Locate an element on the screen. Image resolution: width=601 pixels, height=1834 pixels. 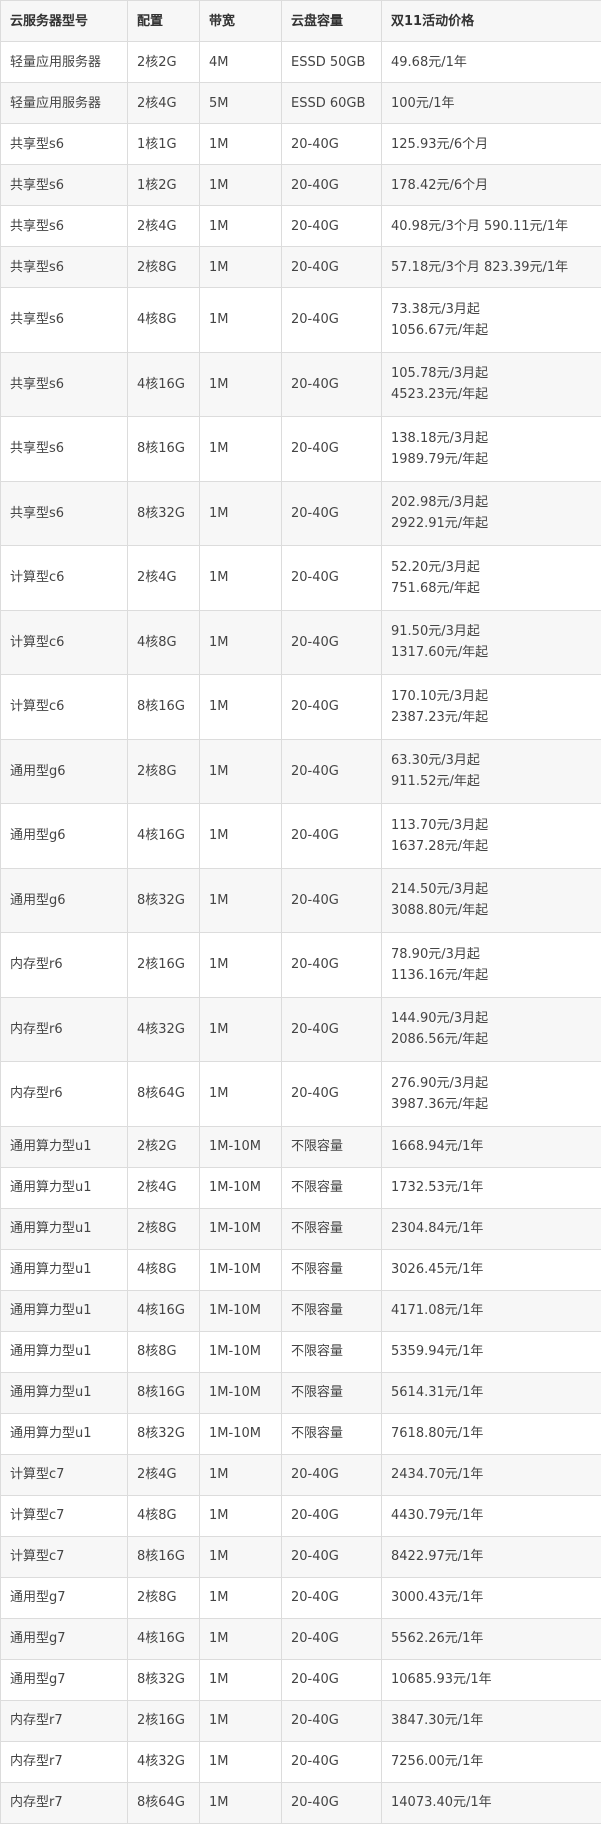
cell-disk: ESSD 50GB is located at coordinates (331, 62).